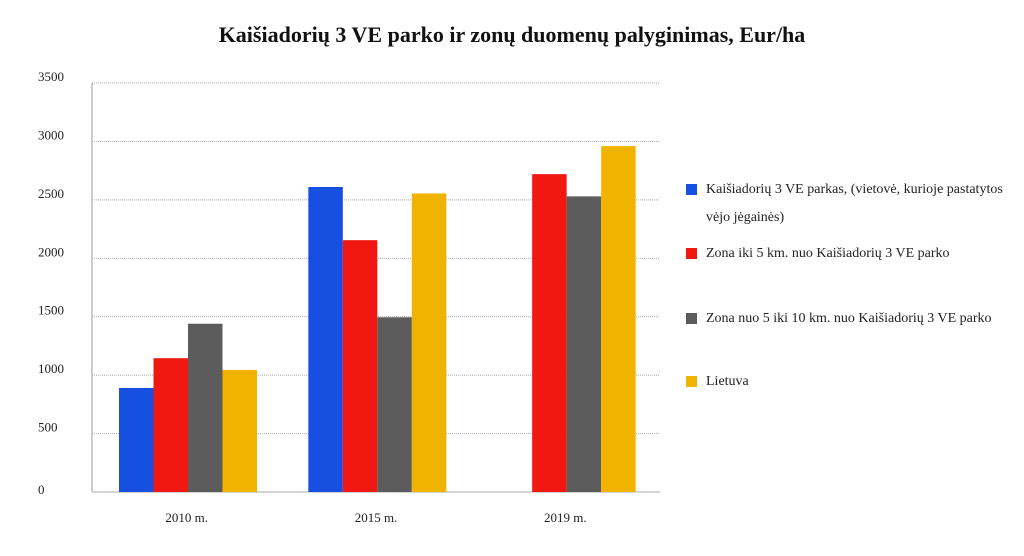 This screenshot has height=556, width=1024. Describe the element at coordinates (565, 517) in the screenshot. I see `x-tick-label: 2019 m.` at that location.